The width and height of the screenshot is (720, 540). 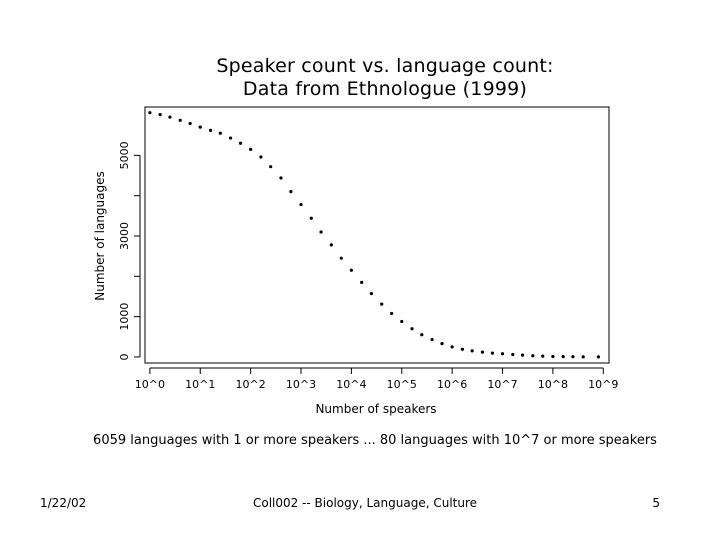 I want to click on chart-title-line-1: Speaker count vs. language count:, so click(x=385, y=66).